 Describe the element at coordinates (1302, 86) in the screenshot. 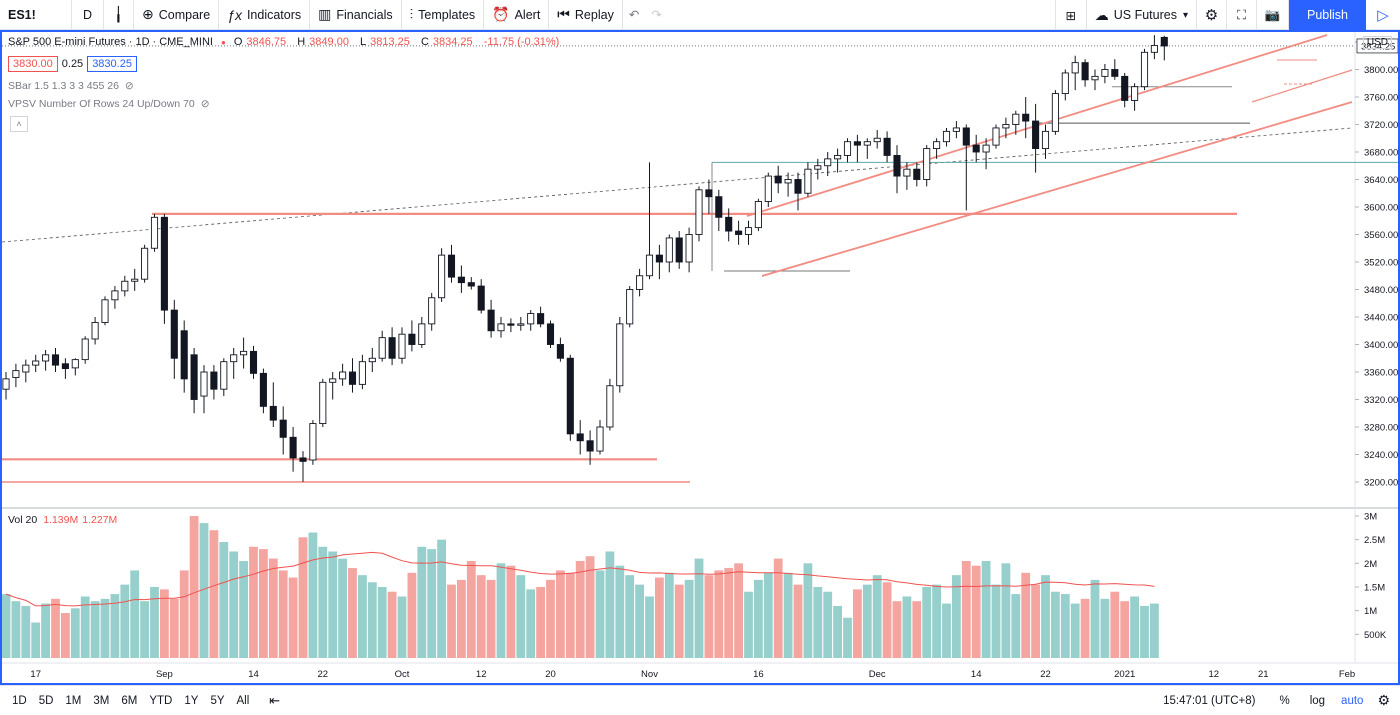

I see `channel-mid` at that location.